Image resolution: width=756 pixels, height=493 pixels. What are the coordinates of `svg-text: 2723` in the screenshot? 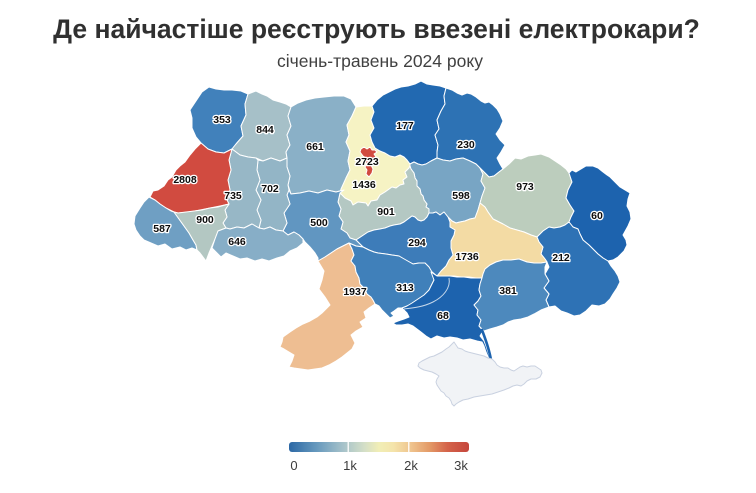 It's located at (367, 162).